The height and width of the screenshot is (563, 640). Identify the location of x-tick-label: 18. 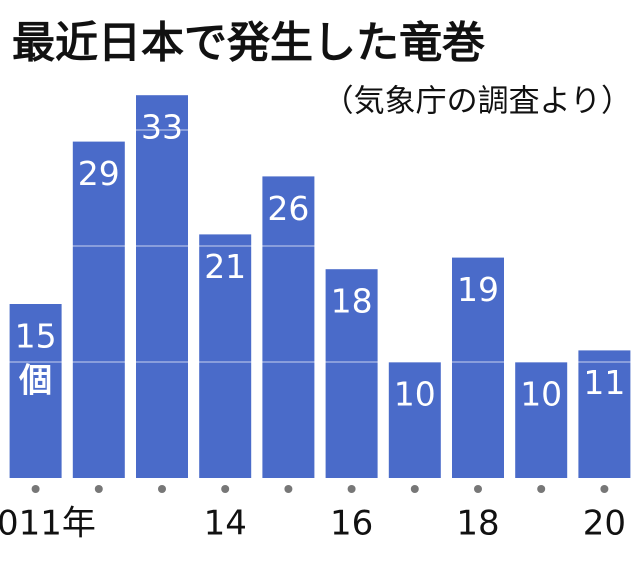
(477, 524).